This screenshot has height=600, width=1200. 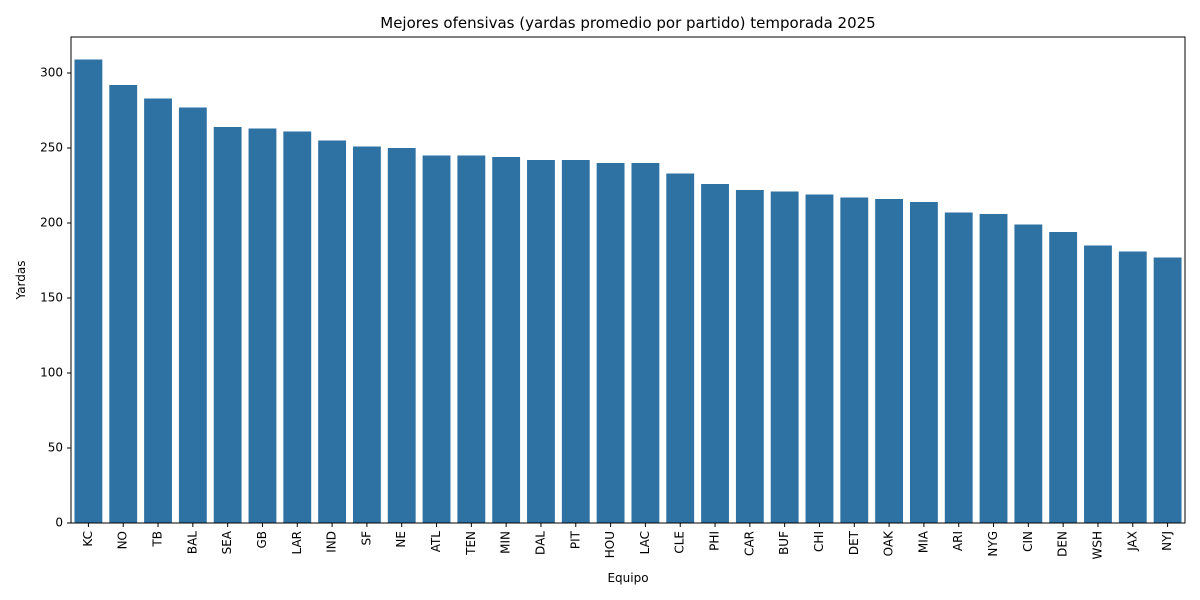 I want to click on bar-den, so click(x=1063, y=377).